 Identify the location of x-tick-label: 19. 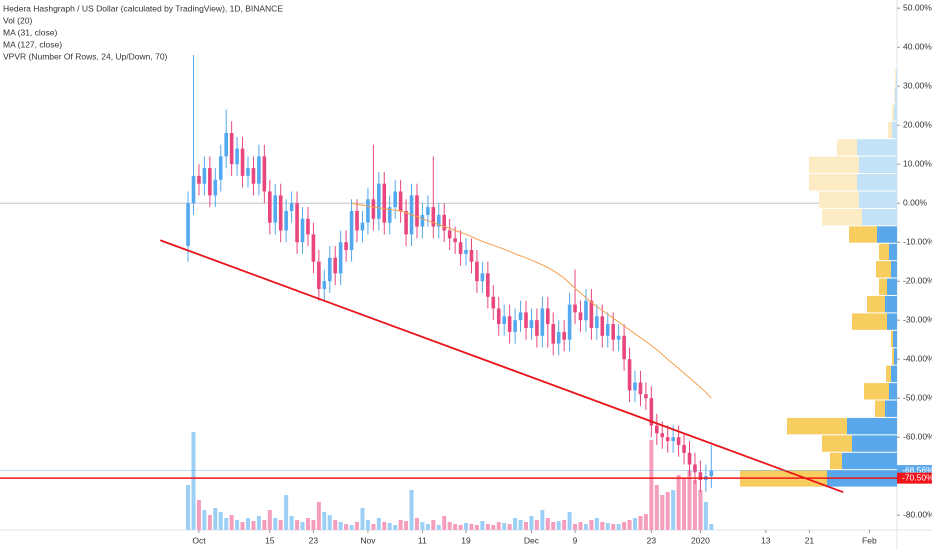
(466, 540).